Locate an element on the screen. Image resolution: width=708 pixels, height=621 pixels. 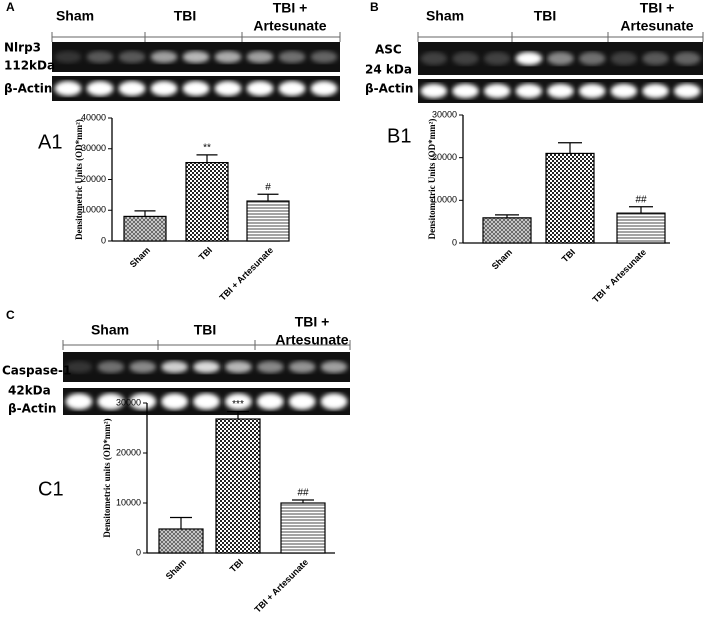
panel-label: B1 is located at coordinates (399, 136).